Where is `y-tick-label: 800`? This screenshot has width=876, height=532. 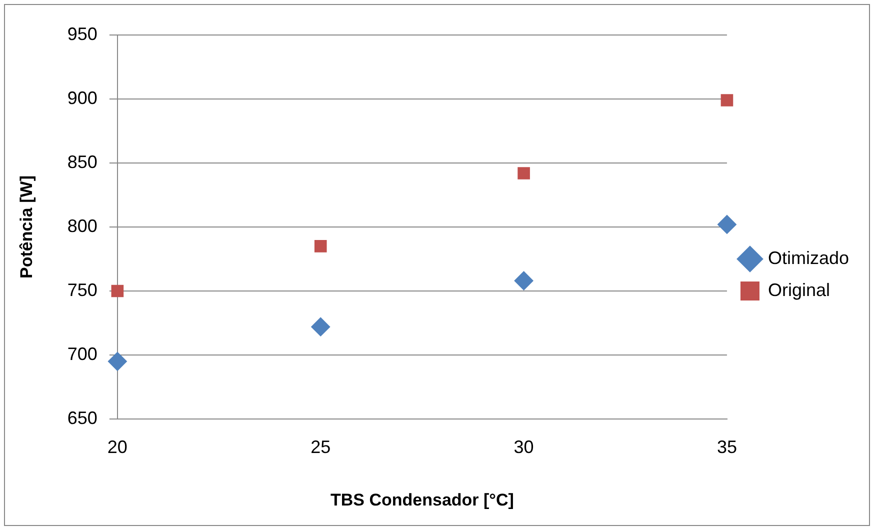
y-tick-label: 800 is located at coordinates (82, 226).